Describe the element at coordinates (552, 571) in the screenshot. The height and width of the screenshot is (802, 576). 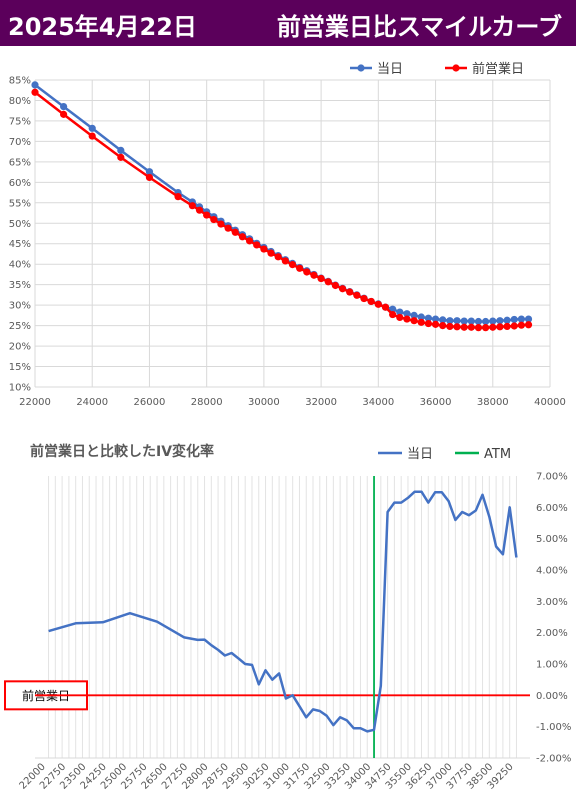
I see `y-tick-label: 4.00%` at that location.